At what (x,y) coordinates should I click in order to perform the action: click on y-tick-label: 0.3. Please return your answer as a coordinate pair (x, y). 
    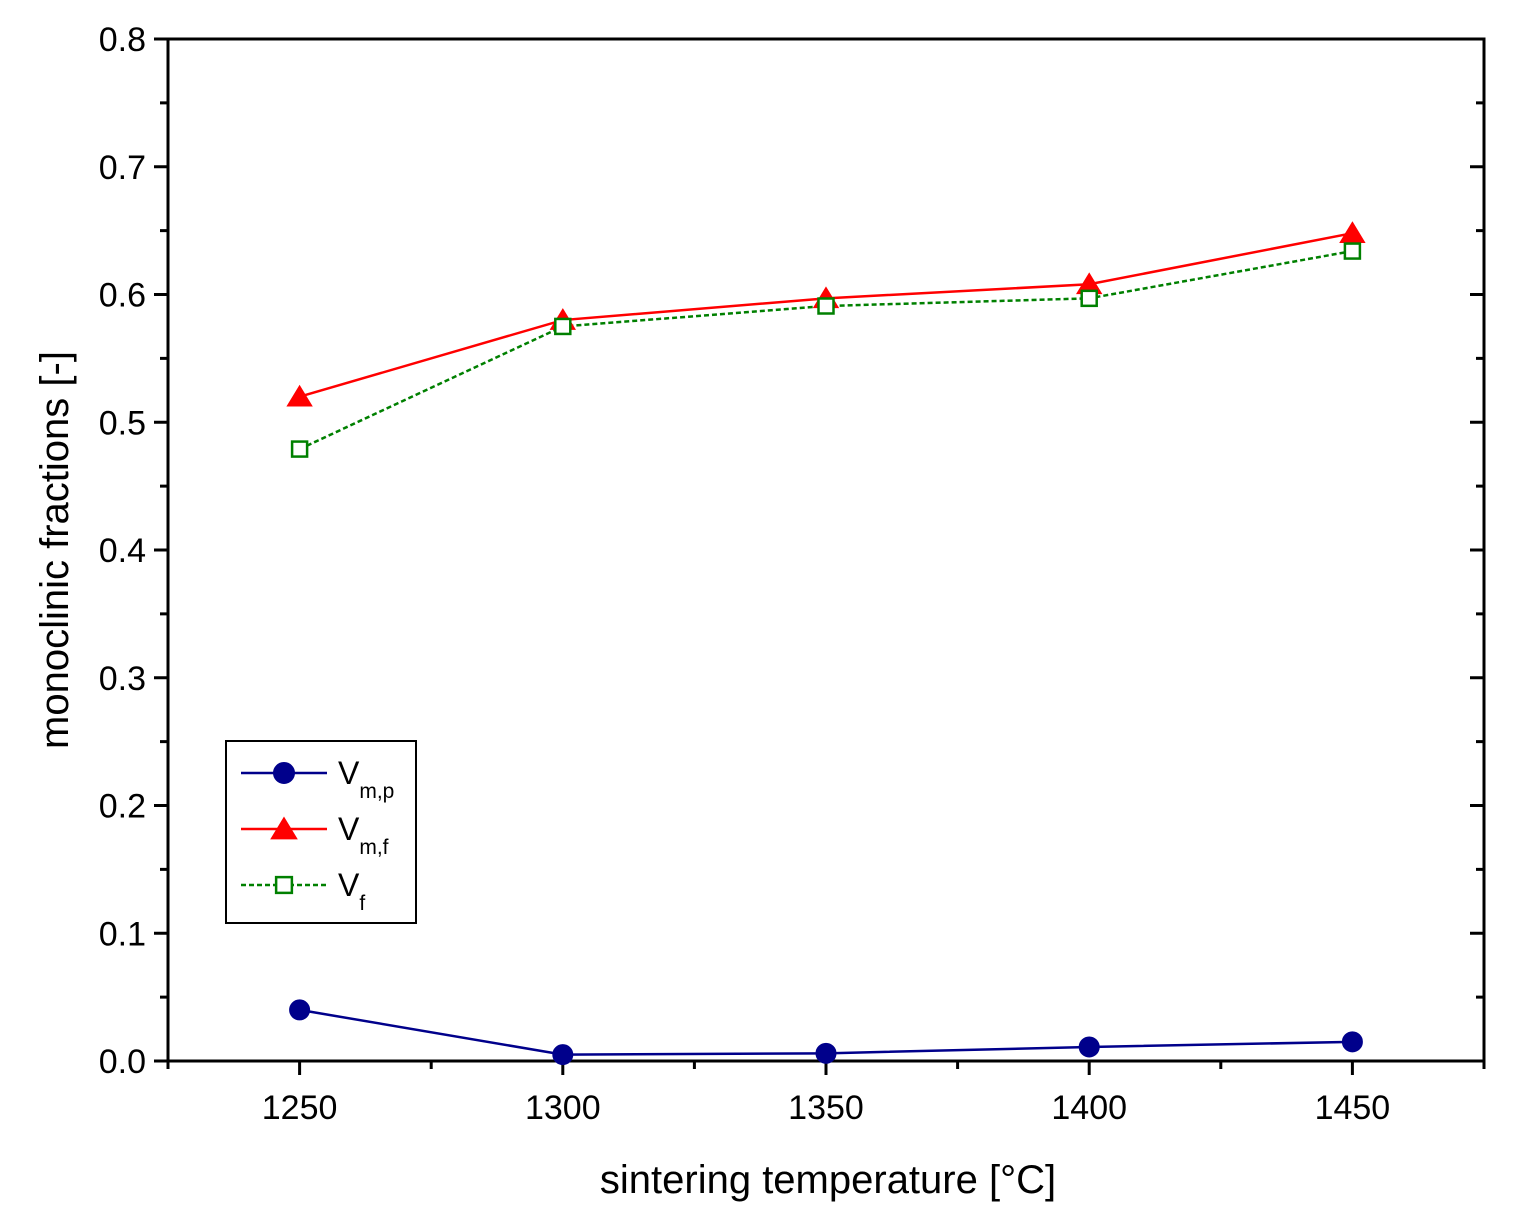
    Looking at the image, I should click on (122, 679).